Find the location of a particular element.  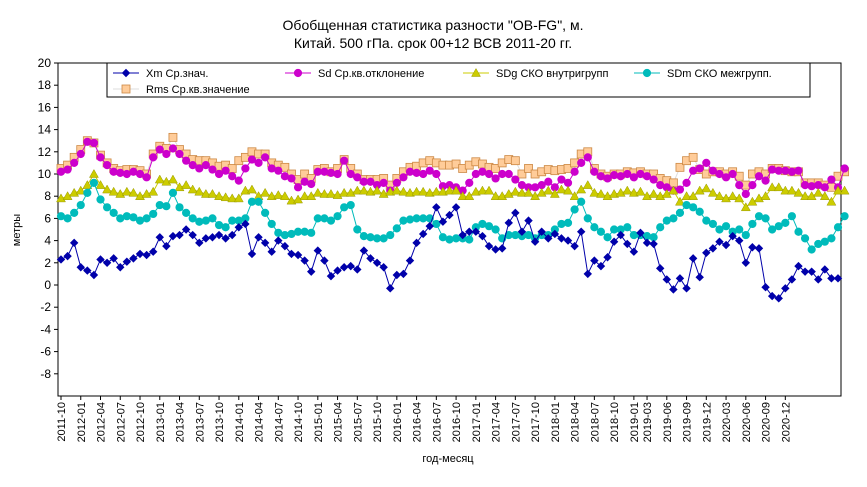

x-tick-label: 2020-12 is located at coordinates (786, 422).